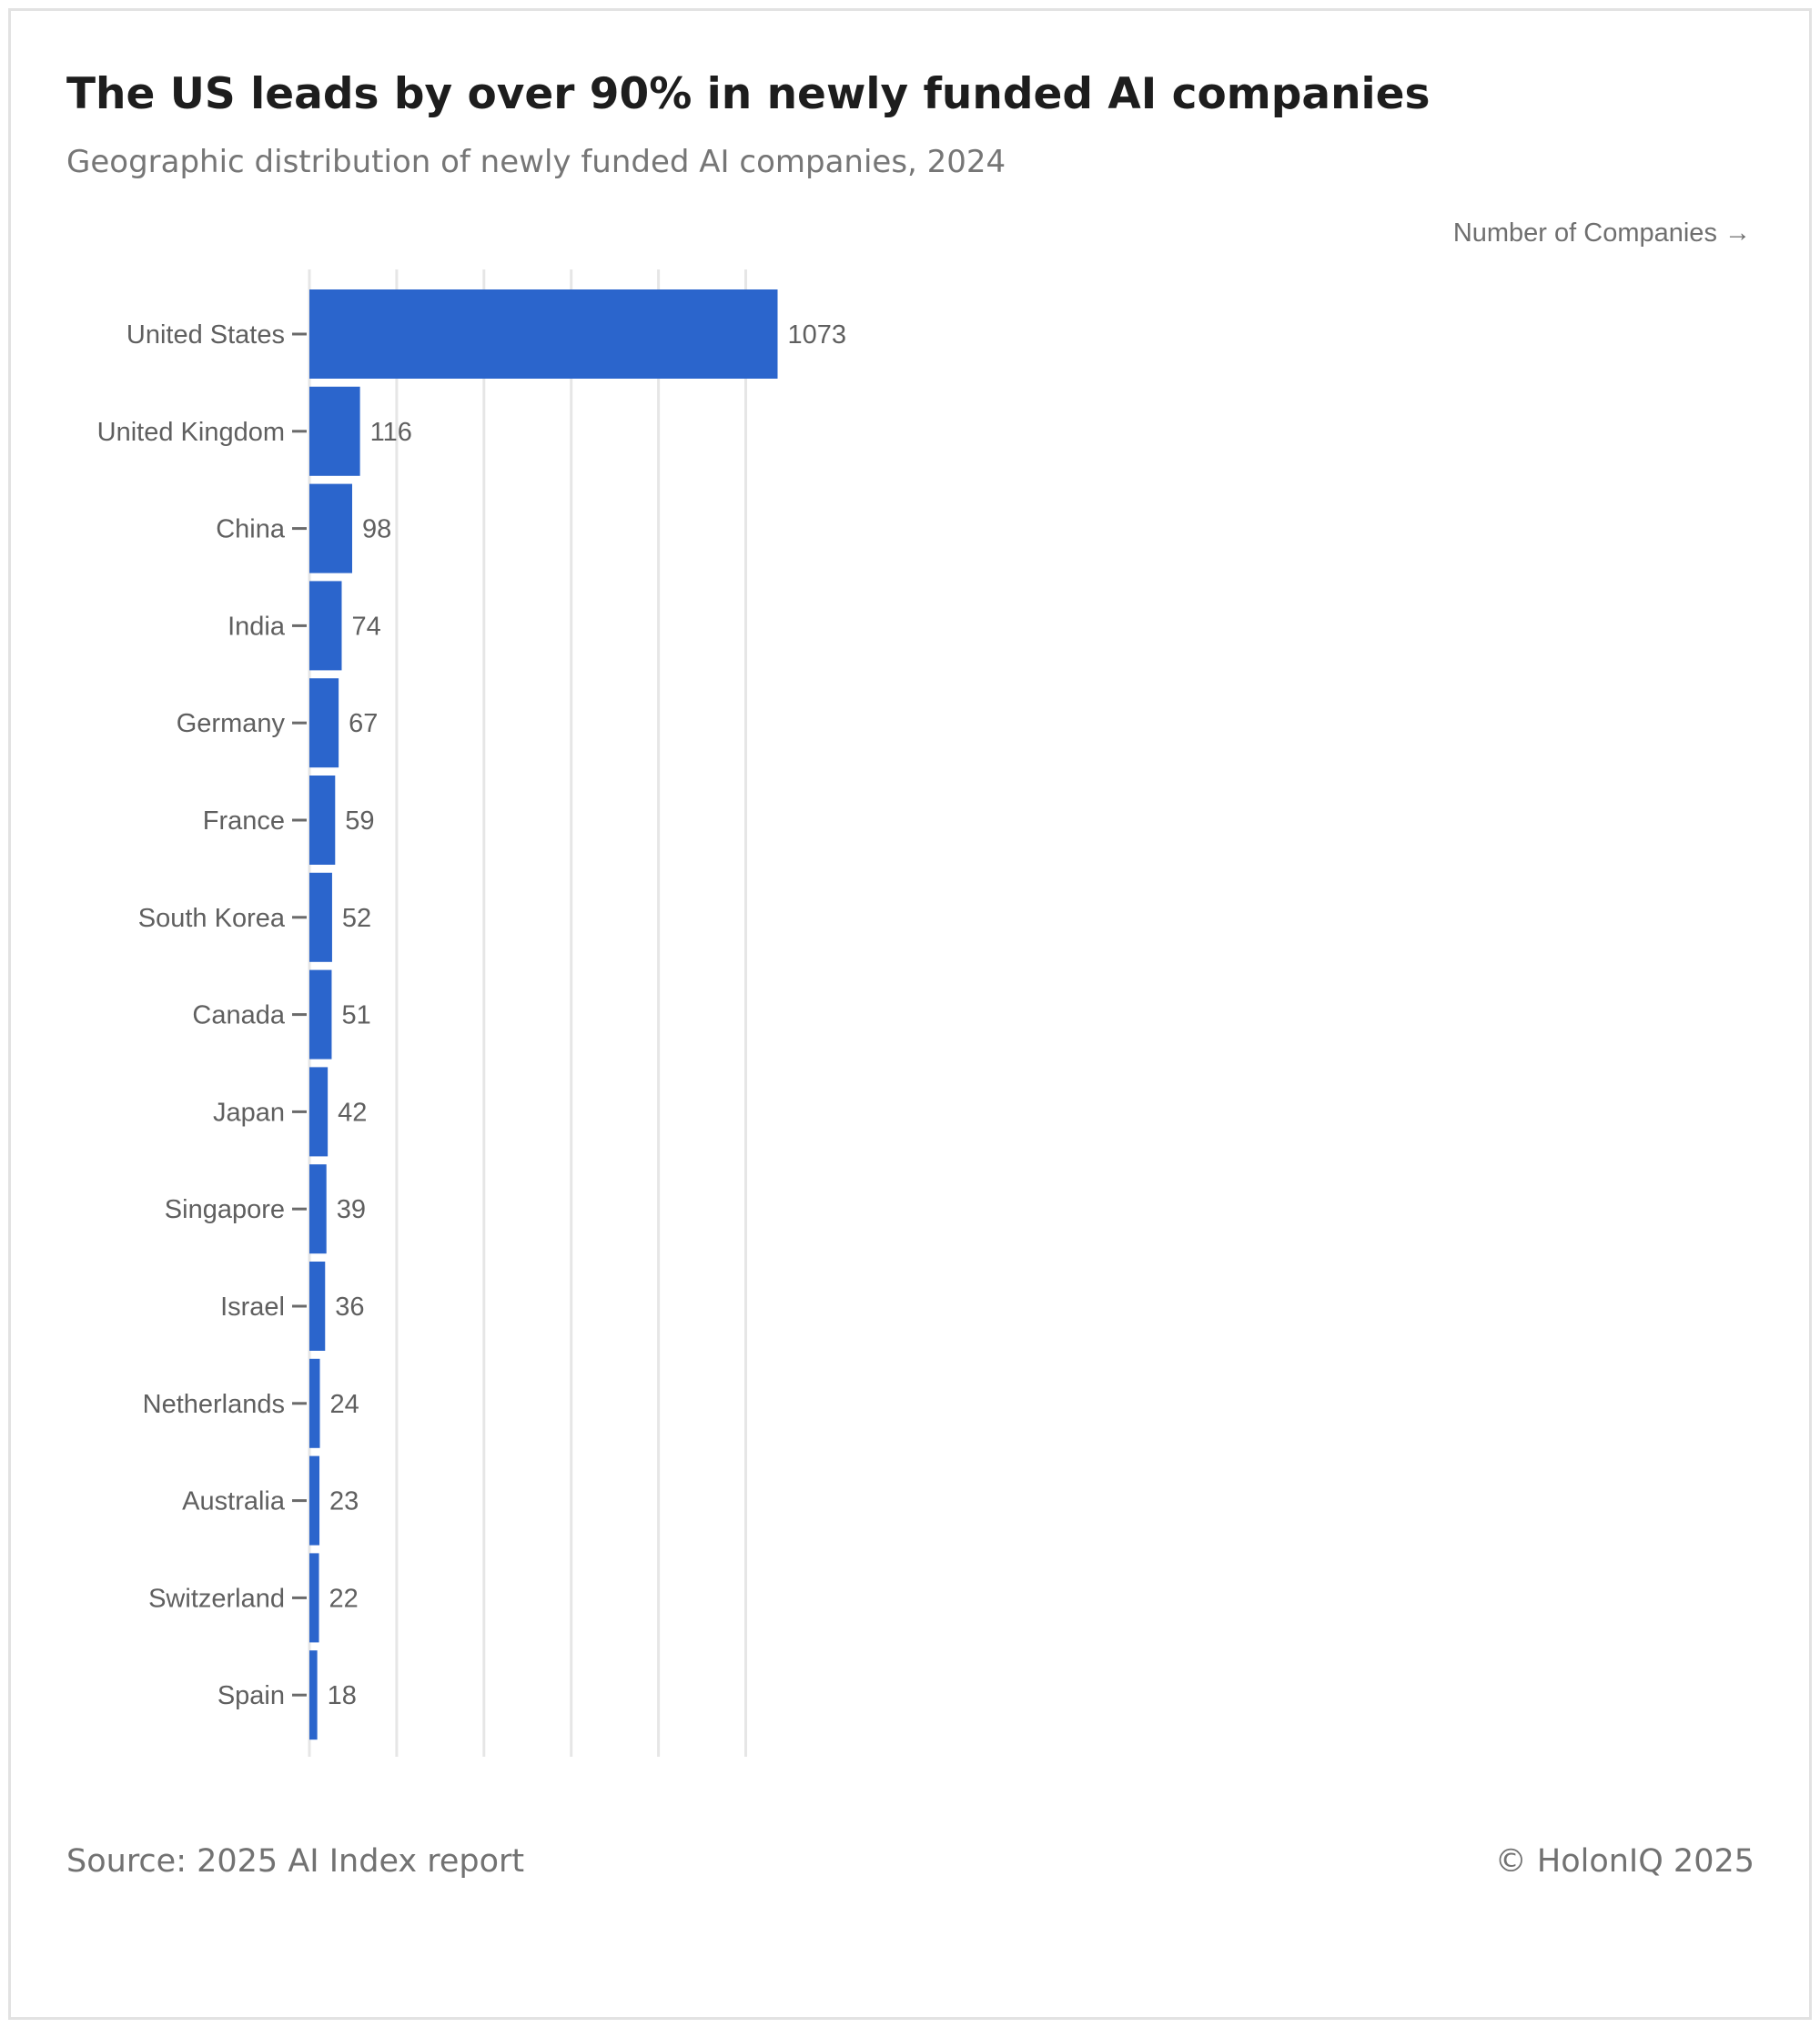 The width and height of the screenshot is (1820, 2028). What do you see at coordinates (343, 1695) in the screenshot?
I see `value-label: 18` at bounding box center [343, 1695].